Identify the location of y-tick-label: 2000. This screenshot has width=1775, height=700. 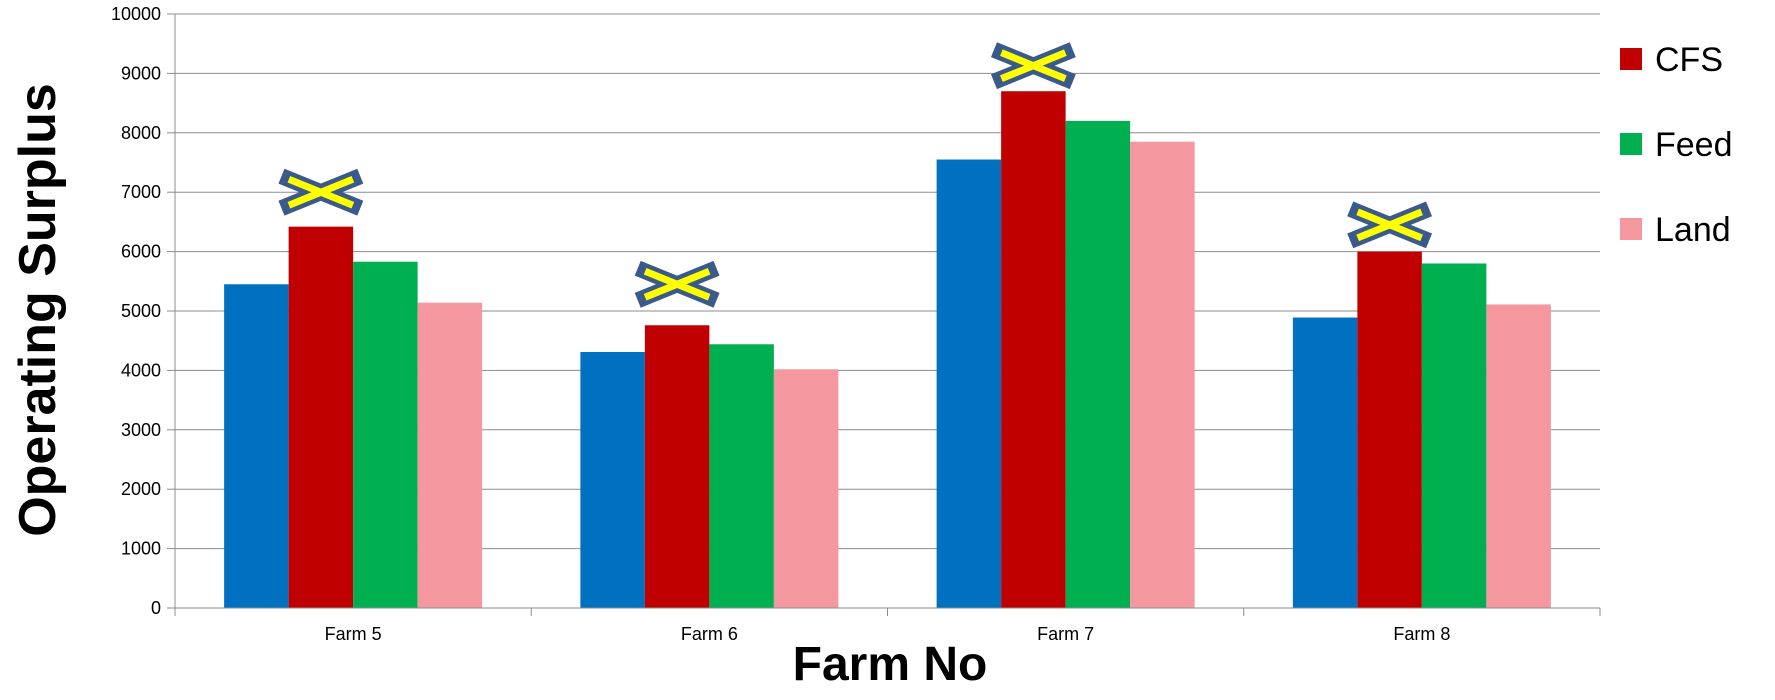
(141, 489).